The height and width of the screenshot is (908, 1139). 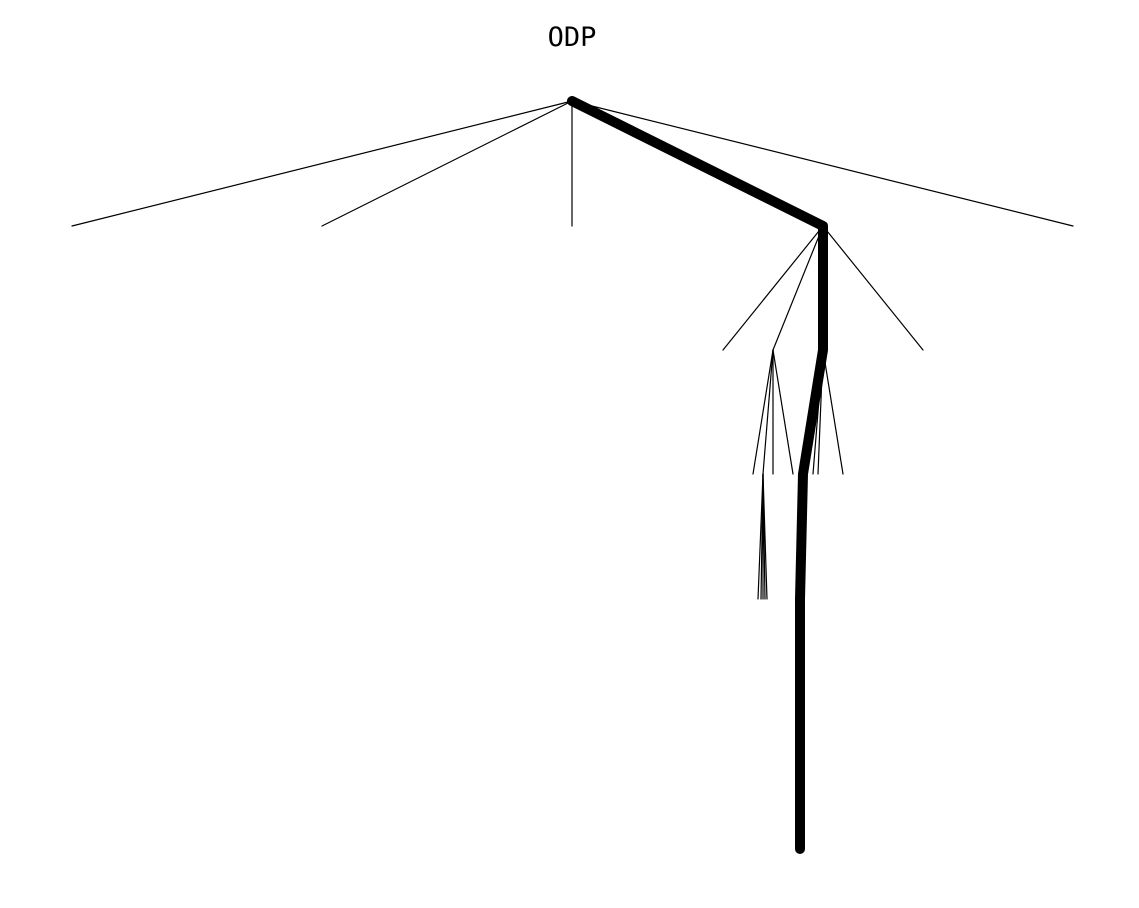 I want to click on level-1-branches, so click(x=572, y=163).